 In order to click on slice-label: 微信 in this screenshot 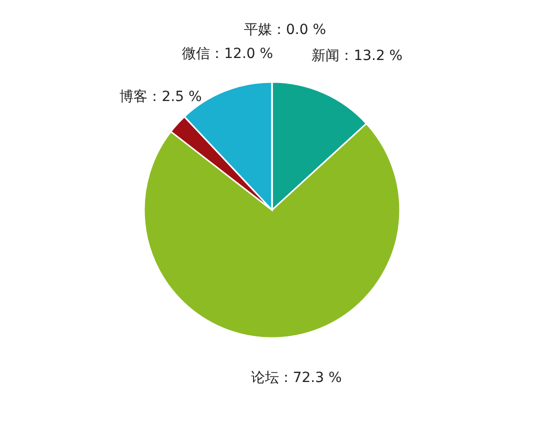, I will do `click(196, 54)`.